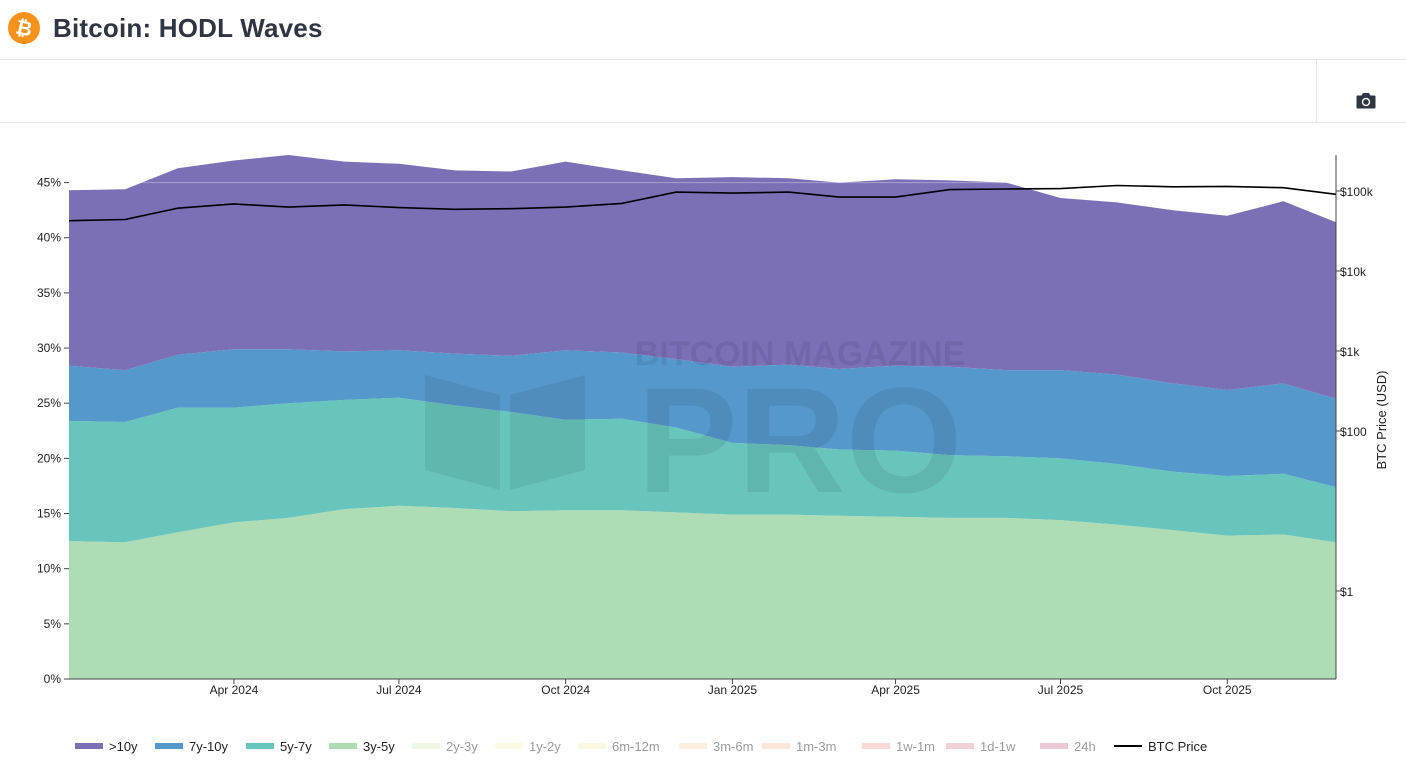 This screenshot has width=1406, height=771. What do you see at coordinates (1347, 592) in the screenshot?
I see `y-right-tick-label: $1` at bounding box center [1347, 592].